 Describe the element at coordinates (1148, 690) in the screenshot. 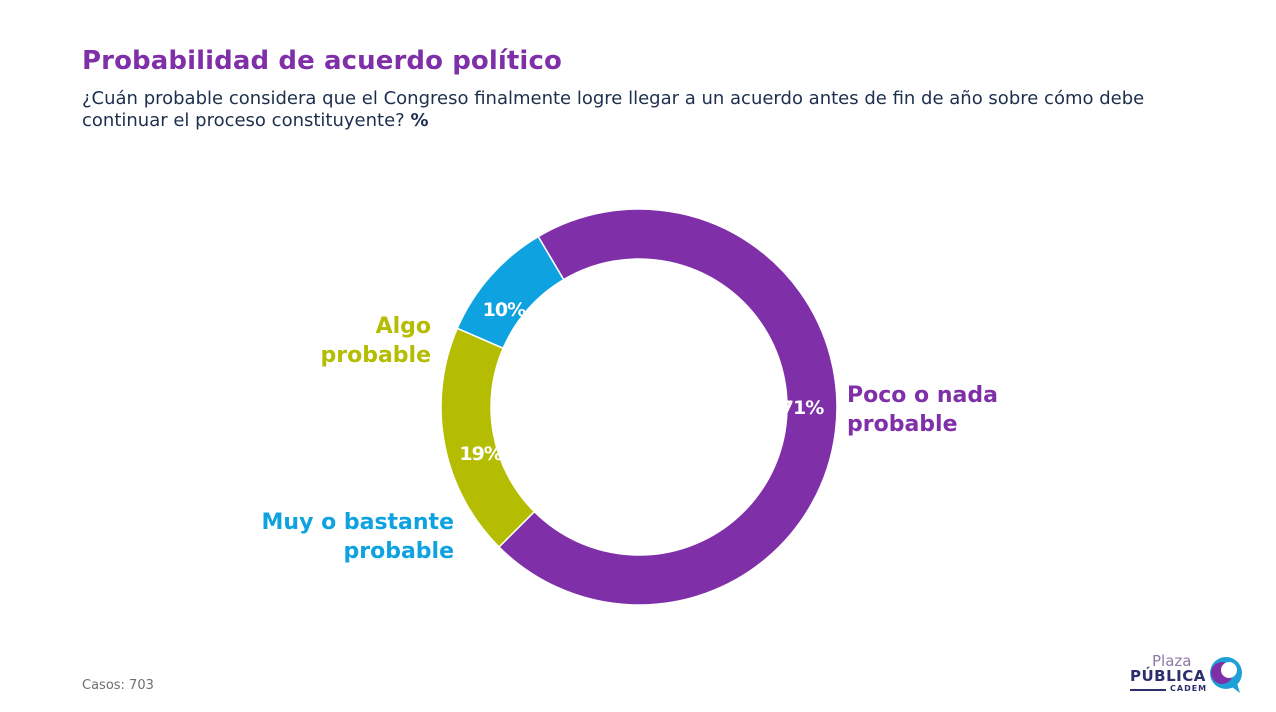

I see `logo-underline` at that location.